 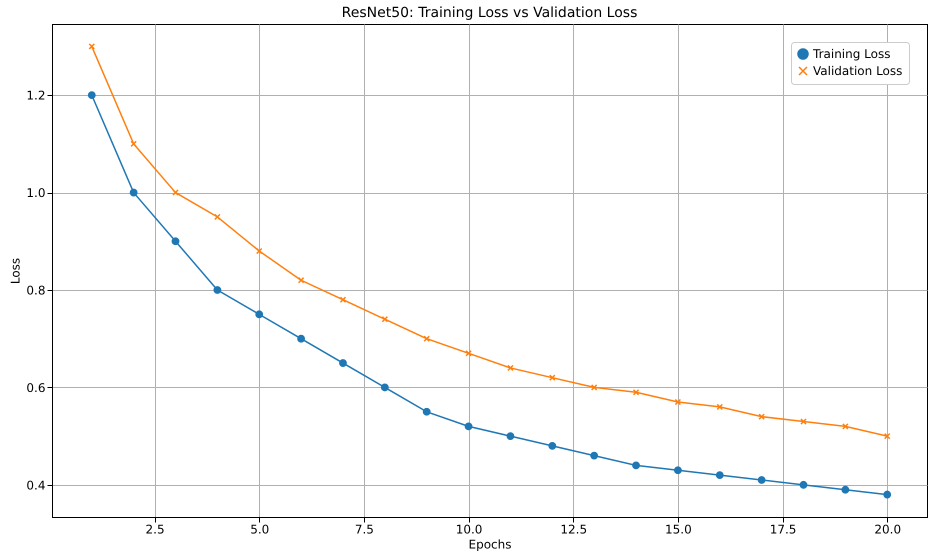 What do you see at coordinates (888, 529) in the screenshot?
I see `x-tick-label: 20.0` at bounding box center [888, 529].